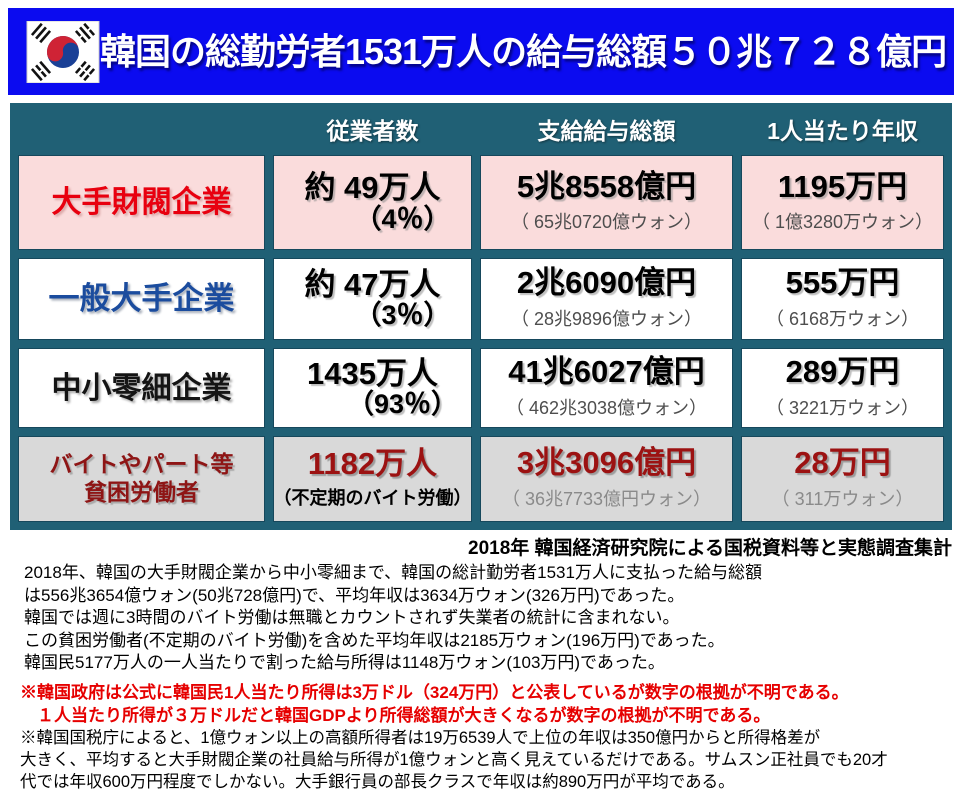  I want to click on row-sme-label-cell: 中小零細企業, so click(141, 388).